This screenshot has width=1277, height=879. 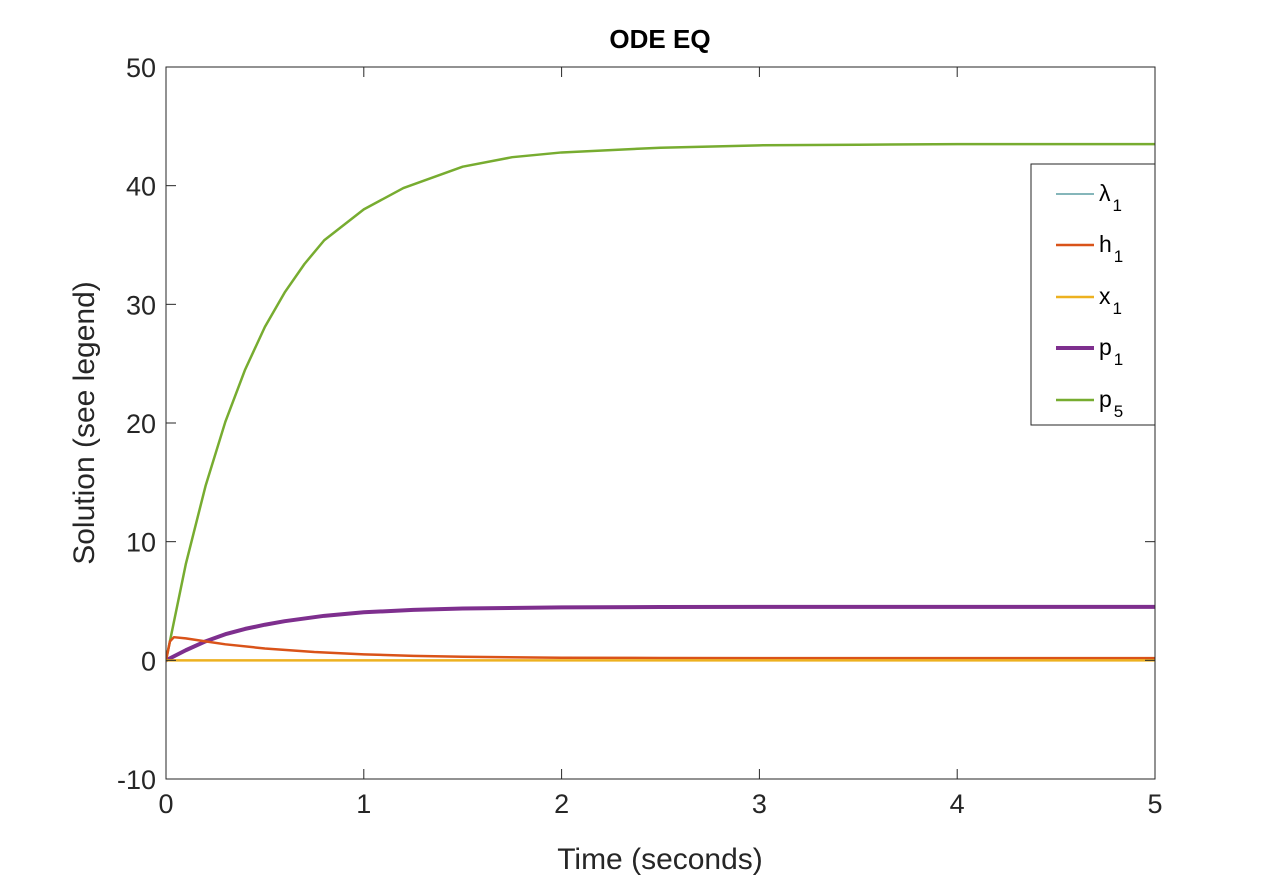 I want to click on x-tick-label: 3, so click(x=759, y=804).